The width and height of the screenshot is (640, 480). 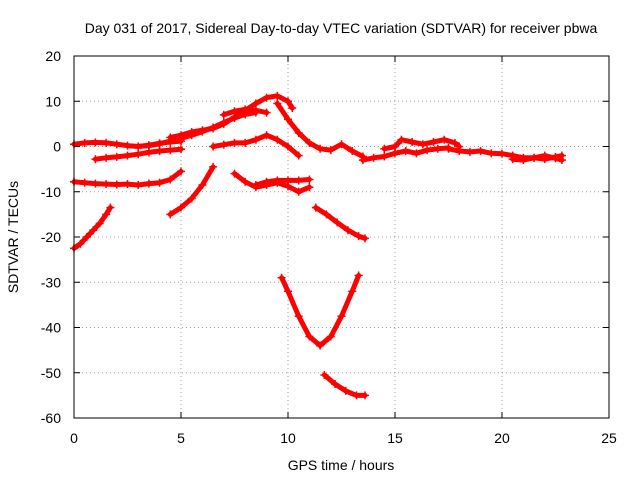 I want to click on y-axis-label: SDTVAR / TECUs, so click(x=13, y=237).